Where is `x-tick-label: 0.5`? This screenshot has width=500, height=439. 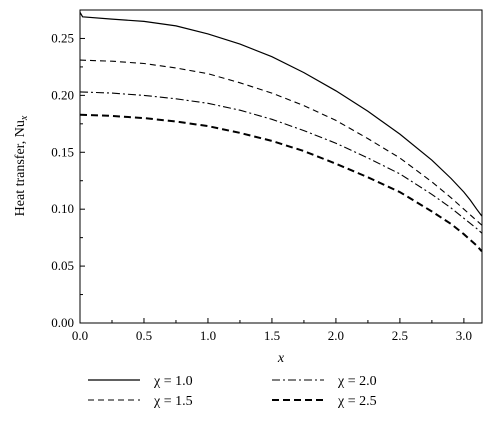
x-tick-label: 0.5 is located at coordinates (144, 335).